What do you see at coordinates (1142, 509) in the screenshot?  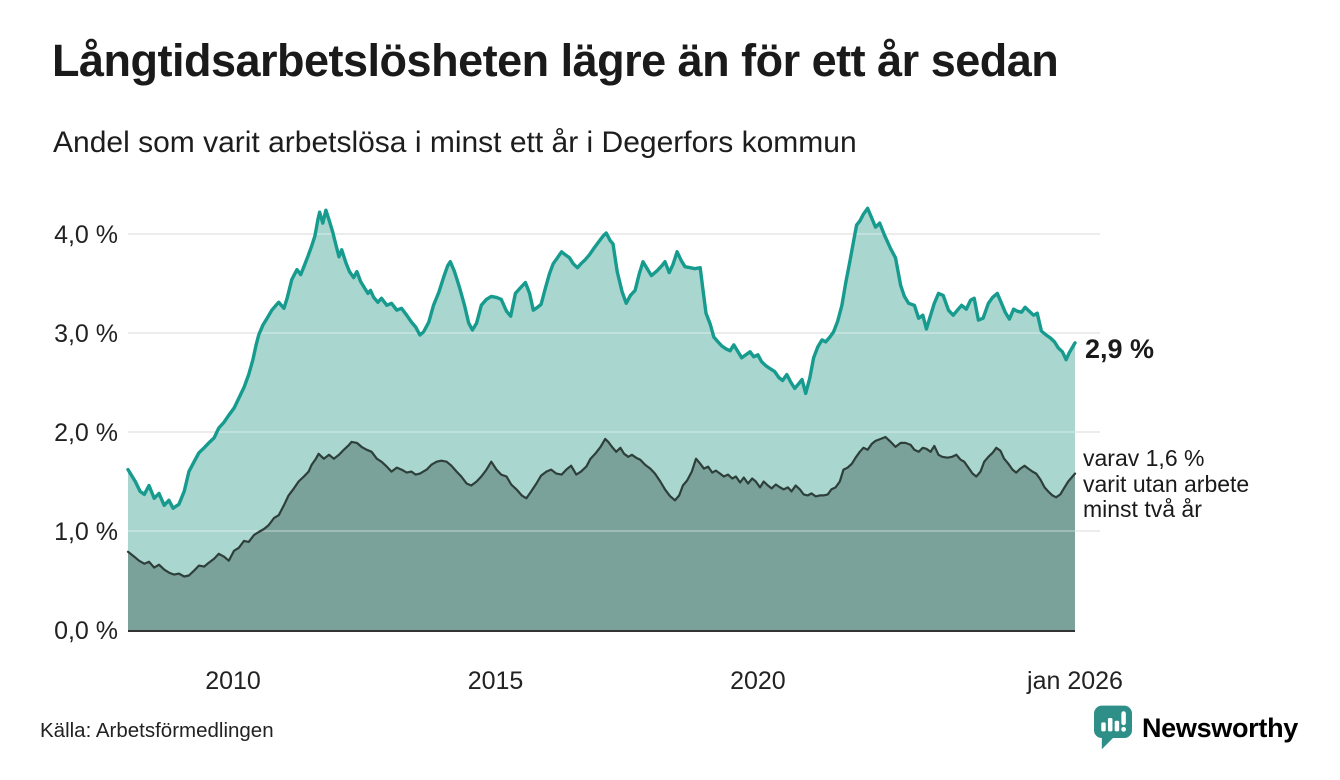 I see `two-year-annotation-line3: minst två år` at bounding box center [1142, 509].